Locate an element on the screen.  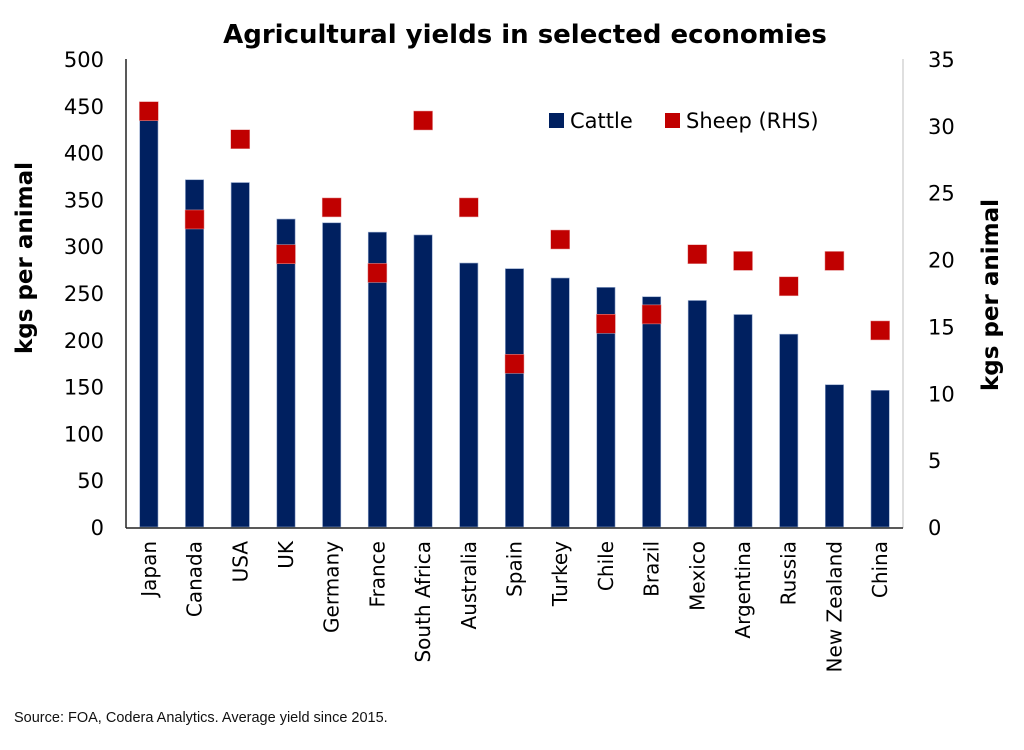
left-y-tick-label: 100 is located at coordinates (84, 434).